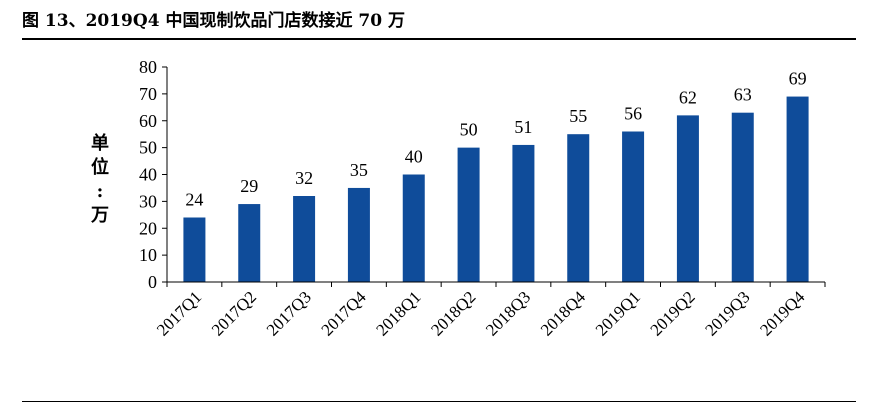  What do you see at coordinates (249, 243) in the screenshot?
I see `bar-2017Q2` at bounding box center [249, 243].